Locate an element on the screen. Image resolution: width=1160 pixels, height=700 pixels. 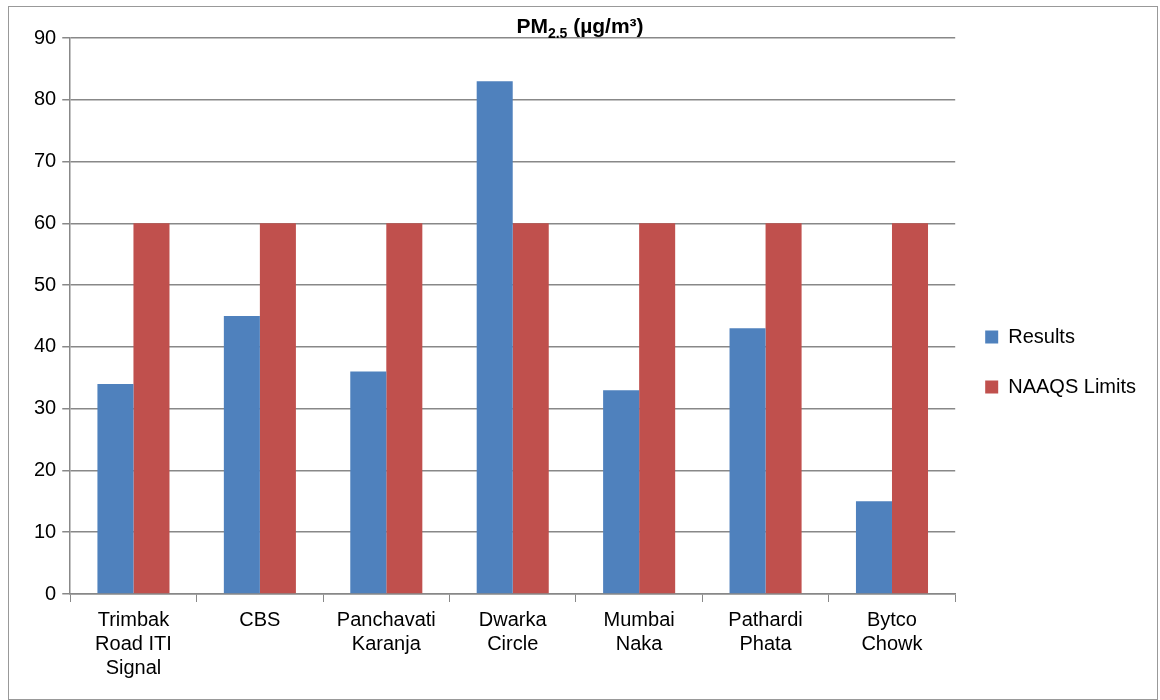
x-tick-label: Panchavati Karanja is located at coordinates (386, 630).